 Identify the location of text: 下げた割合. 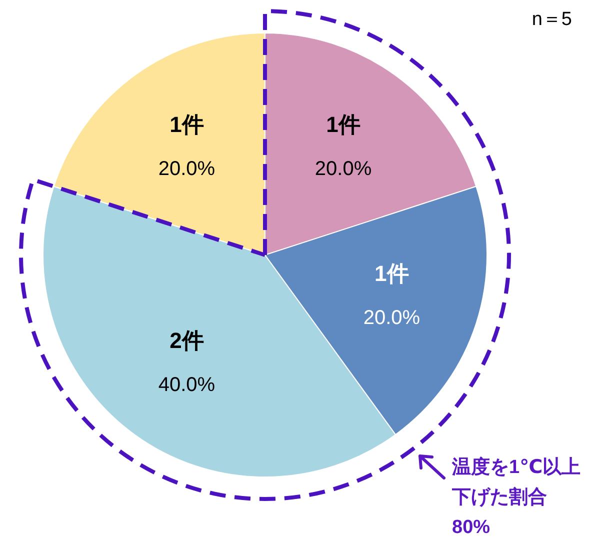
(499, 497).